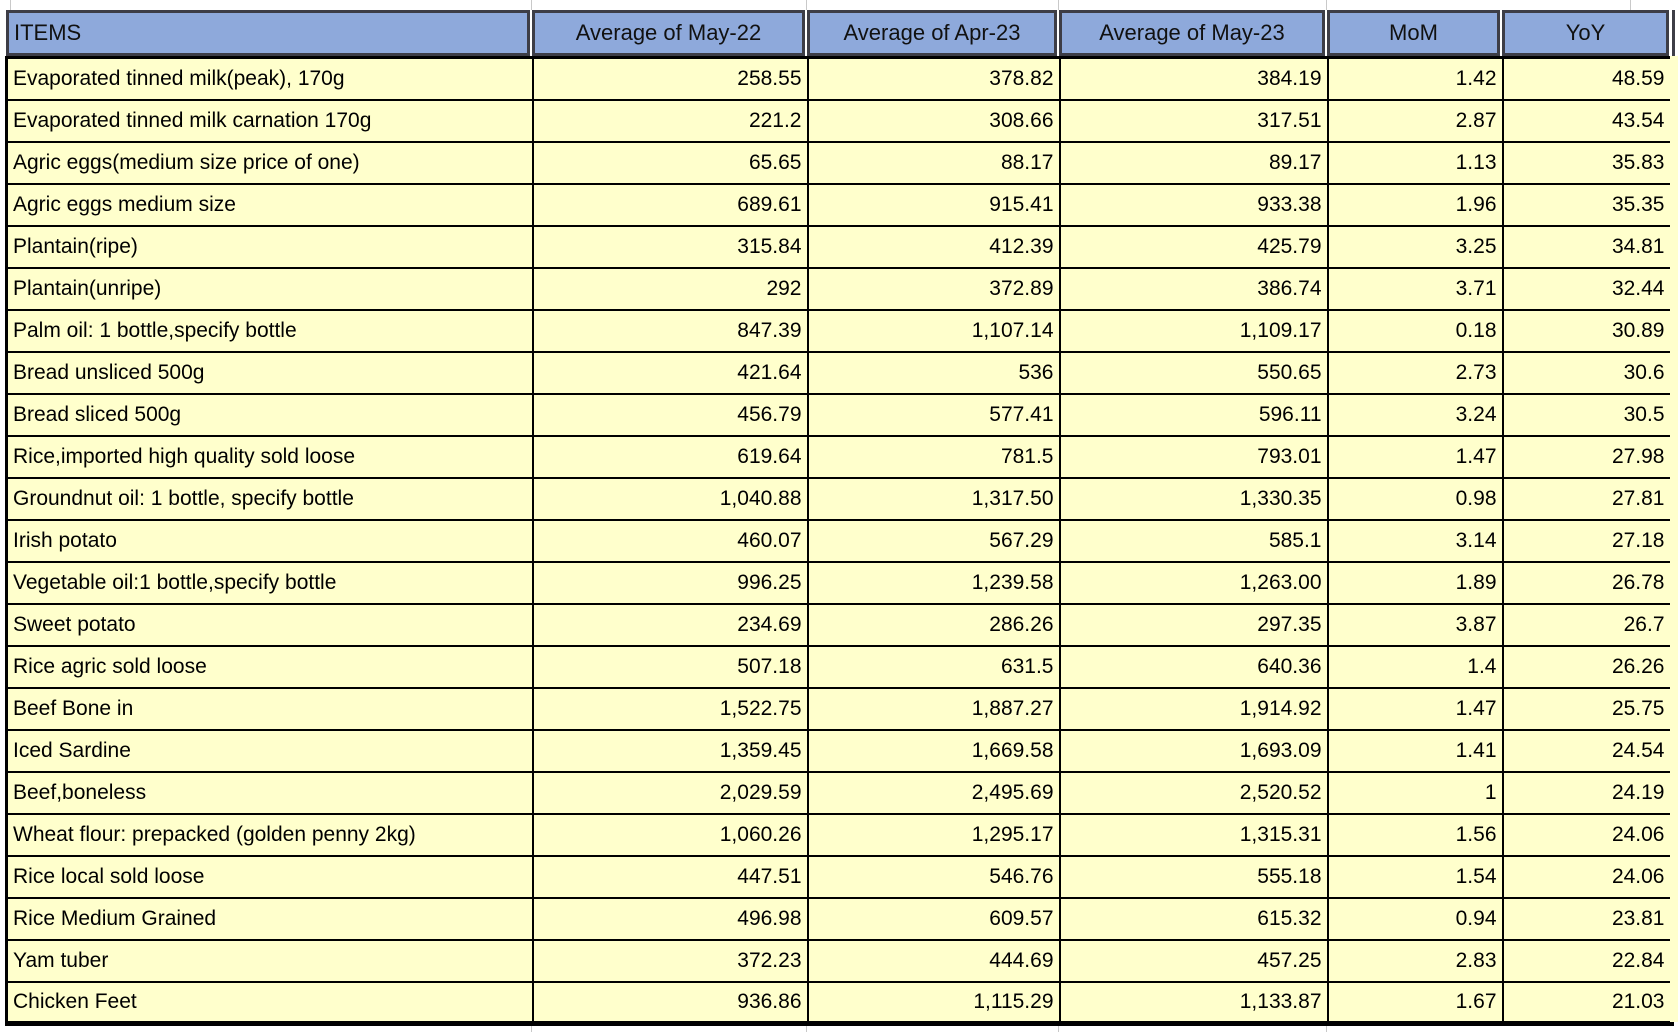 This screenshot has height=1032, width=1678. I want to click on value-cell: 27.98, so click(1587, 456).